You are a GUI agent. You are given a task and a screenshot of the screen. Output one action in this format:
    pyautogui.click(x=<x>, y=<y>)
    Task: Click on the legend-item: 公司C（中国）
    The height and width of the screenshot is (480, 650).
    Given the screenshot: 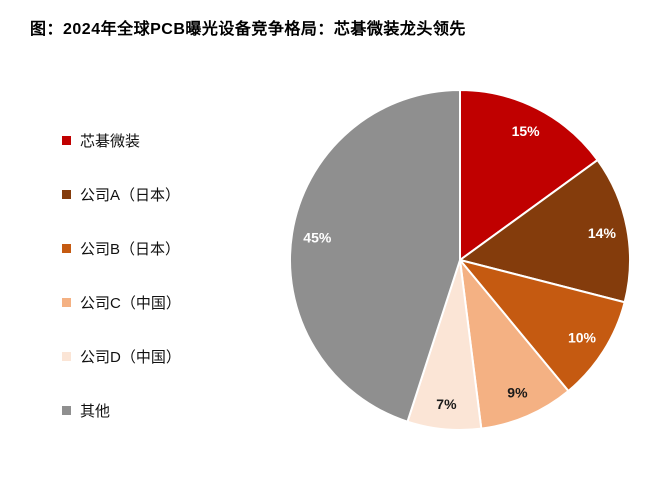 What is the action you would take?
    pyautogui.click(x=121, y=302)
    